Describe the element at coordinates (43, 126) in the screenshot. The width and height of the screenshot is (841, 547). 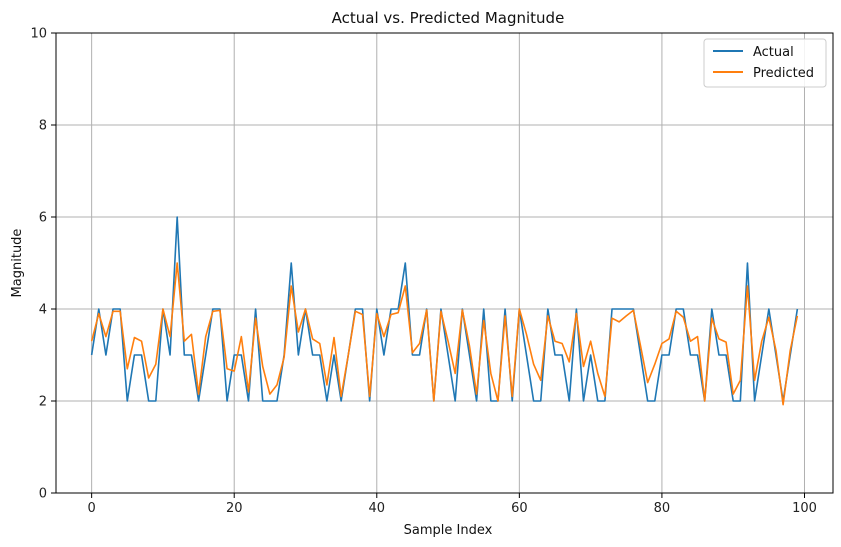
I see `y-tick-label: 8` at that location.